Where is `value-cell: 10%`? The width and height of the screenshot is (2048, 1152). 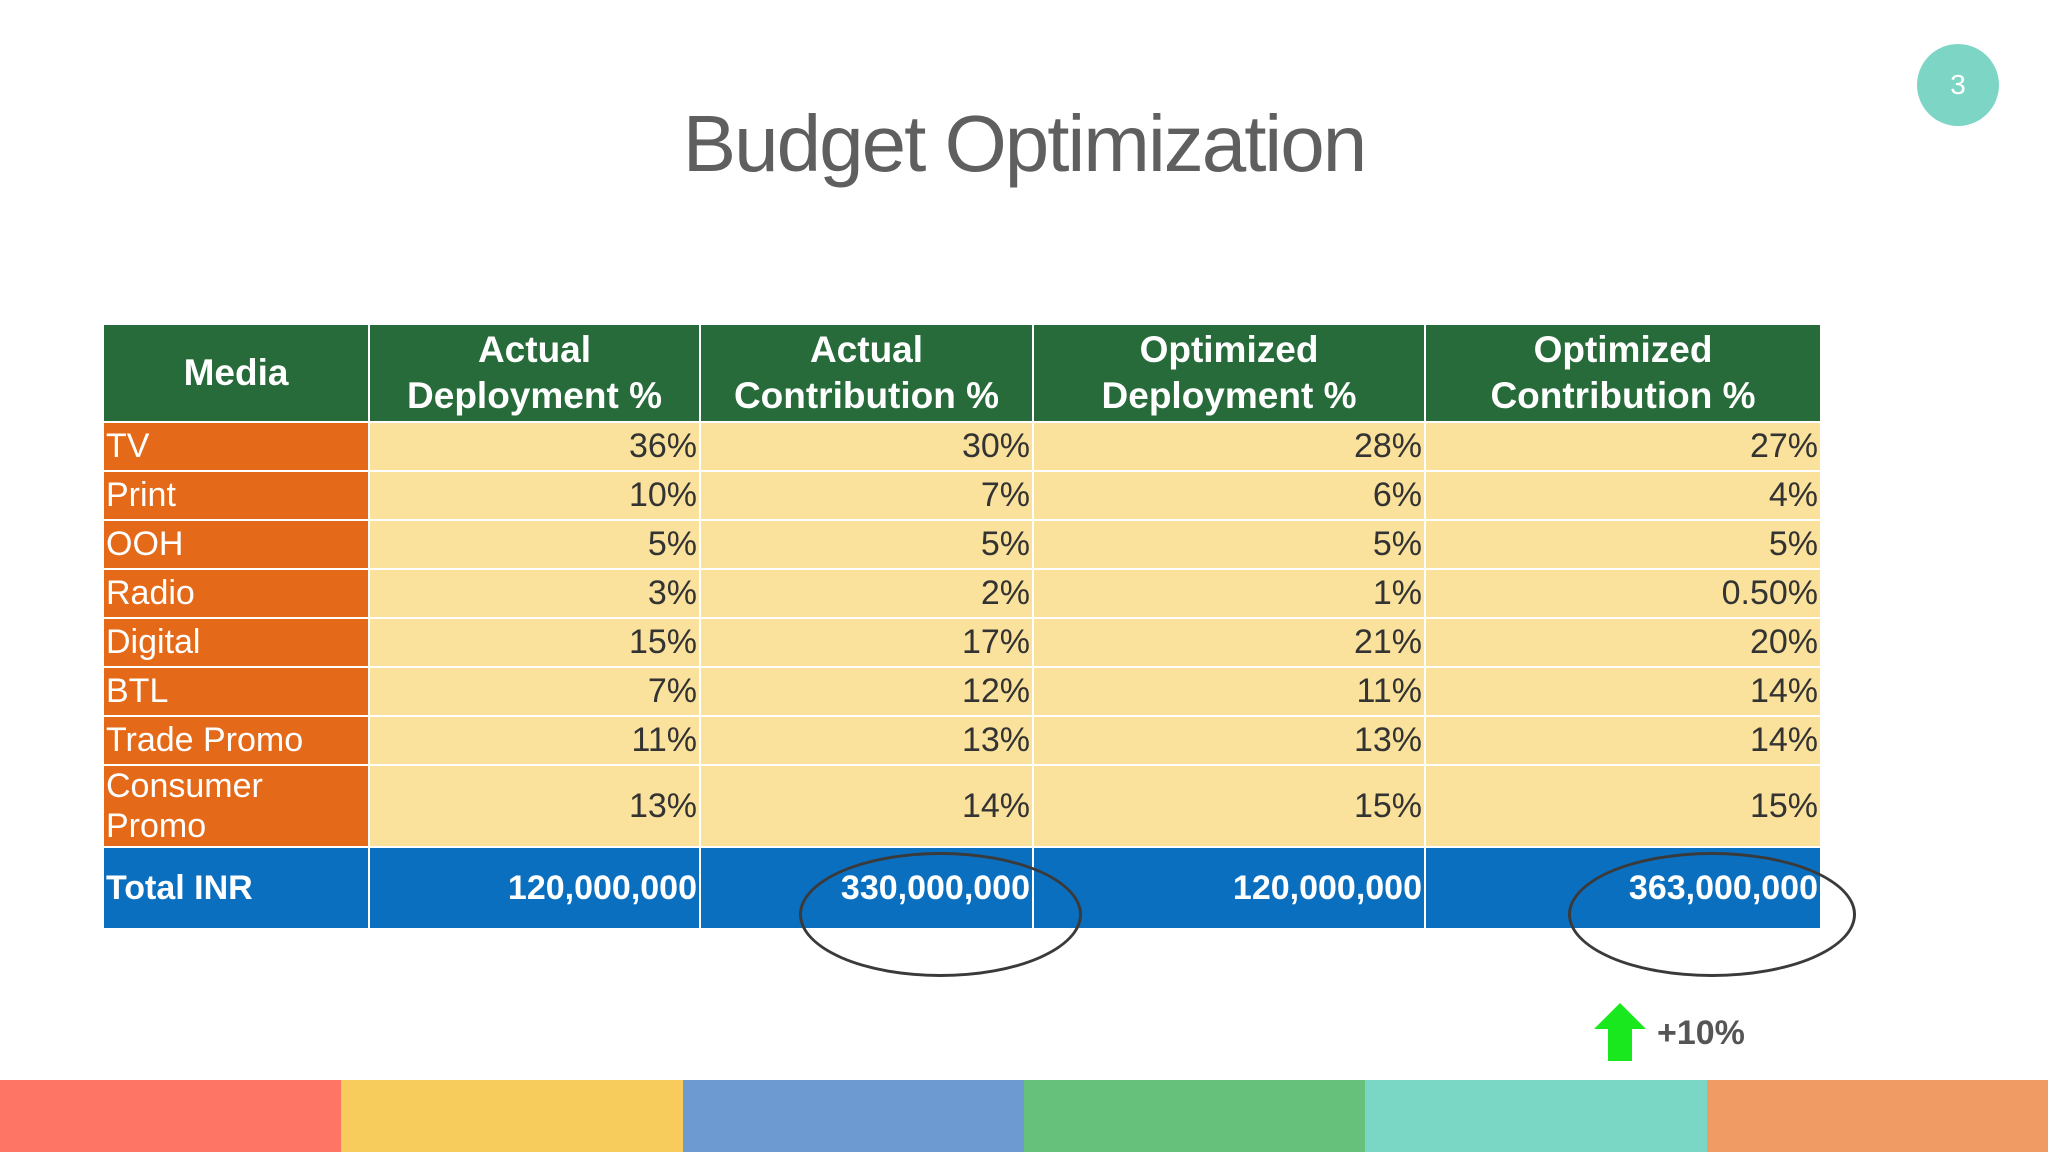 value-cell: 10% is located at coordinates (534, 495).